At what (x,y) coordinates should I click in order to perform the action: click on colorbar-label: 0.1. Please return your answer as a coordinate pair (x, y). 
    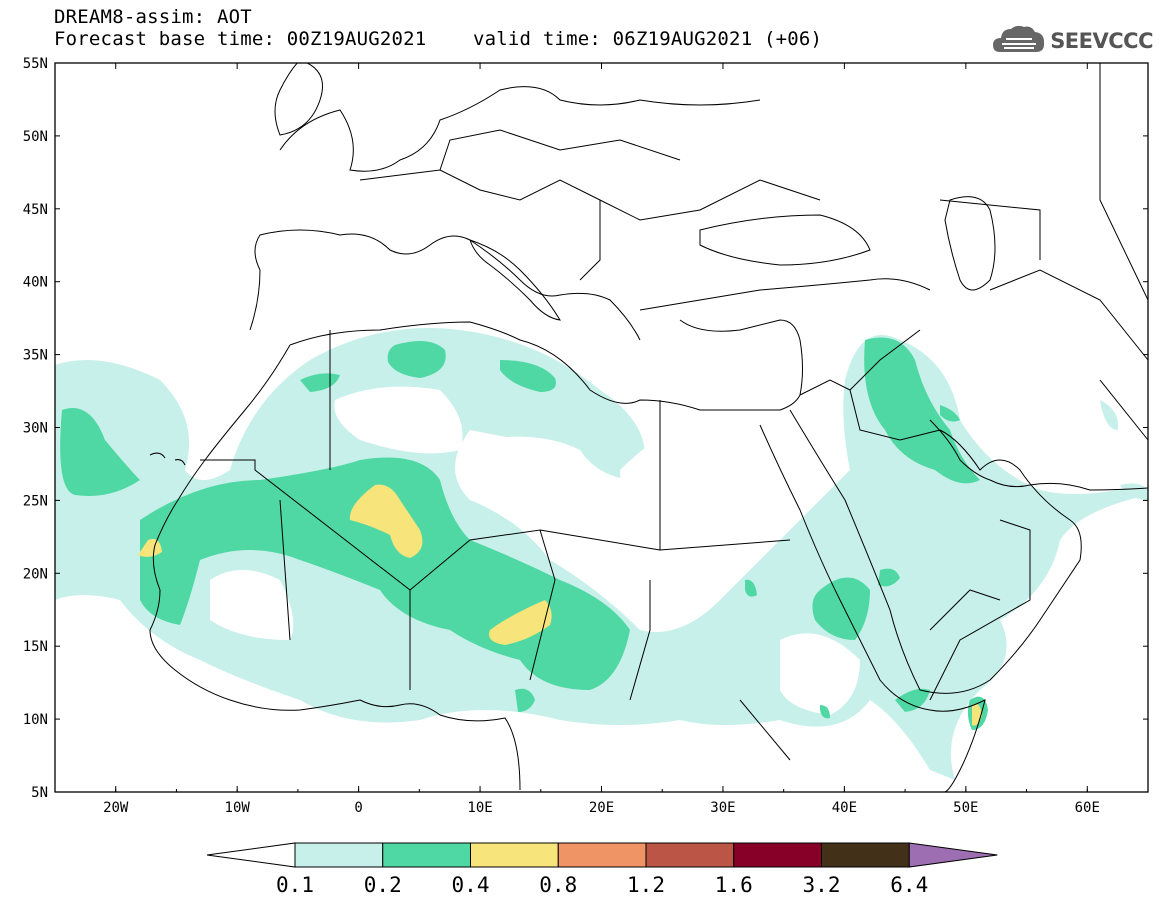
    Looking at the image, I should click on (295, 885).